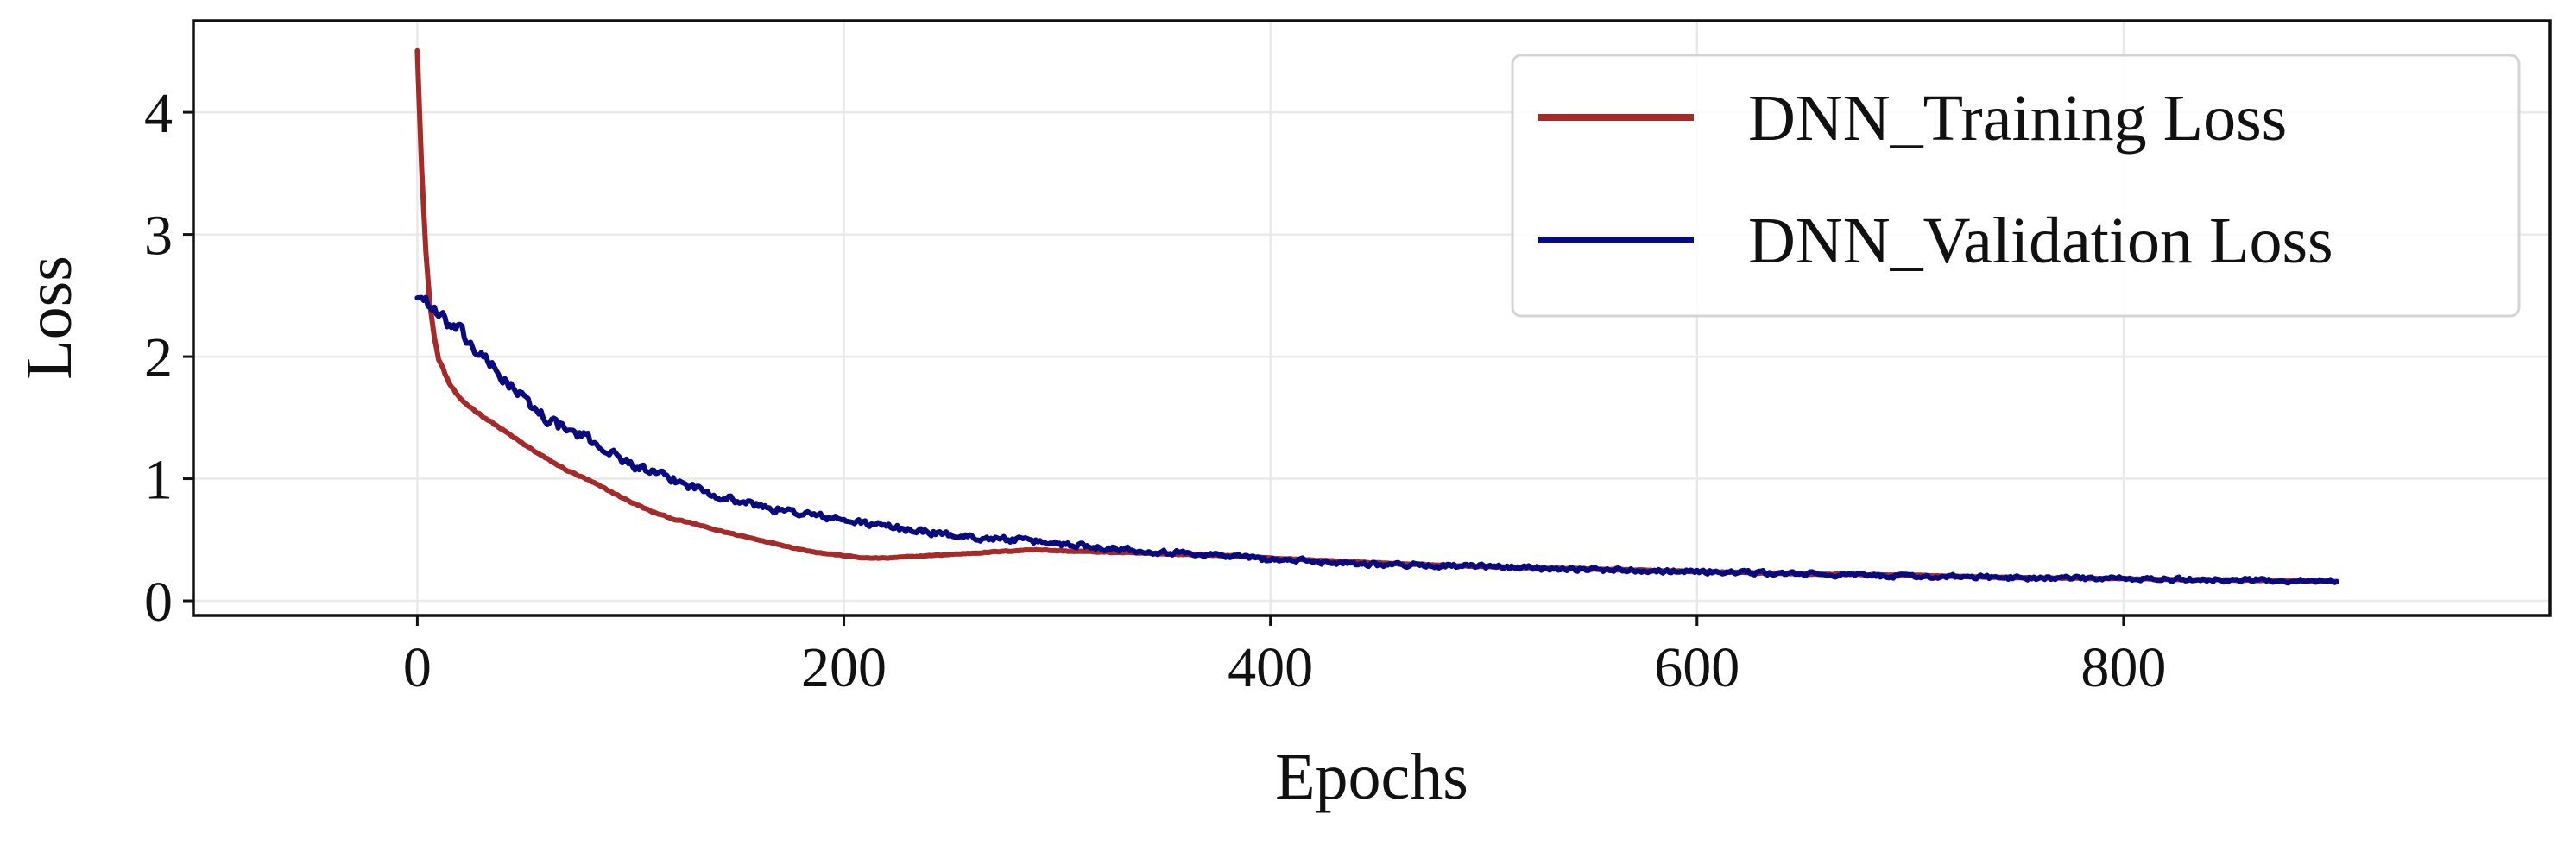  What do you see at coordinates (1270, 667) in the screenshot?
I see `x-tick-label: 400` at bounding box center [1270, 667].